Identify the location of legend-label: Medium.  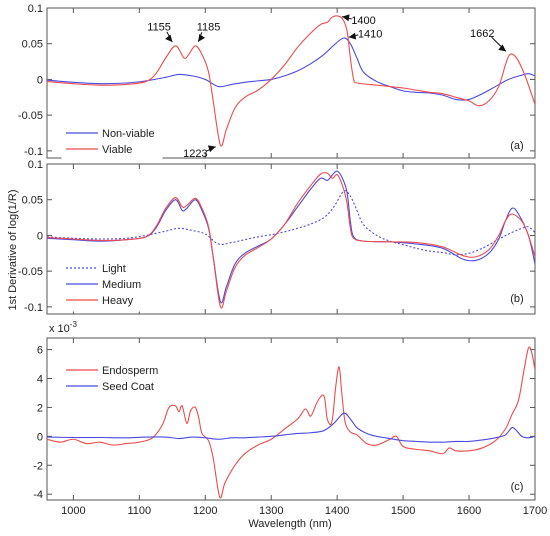
(121, 285).